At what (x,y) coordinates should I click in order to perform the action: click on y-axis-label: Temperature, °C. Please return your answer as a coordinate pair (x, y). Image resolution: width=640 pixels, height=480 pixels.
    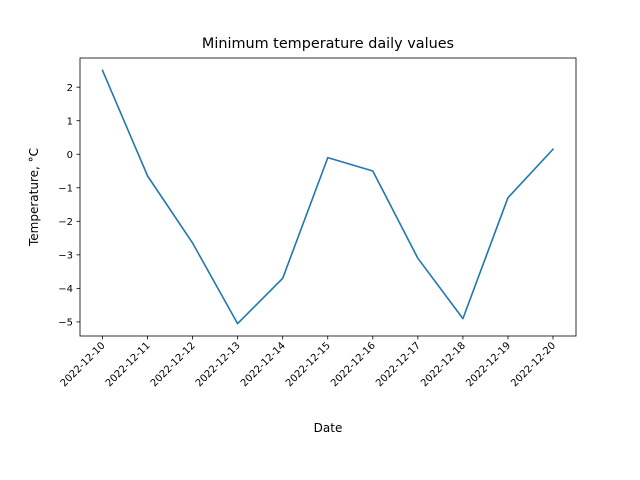
    Looking at the image, I should click on (34, 197).